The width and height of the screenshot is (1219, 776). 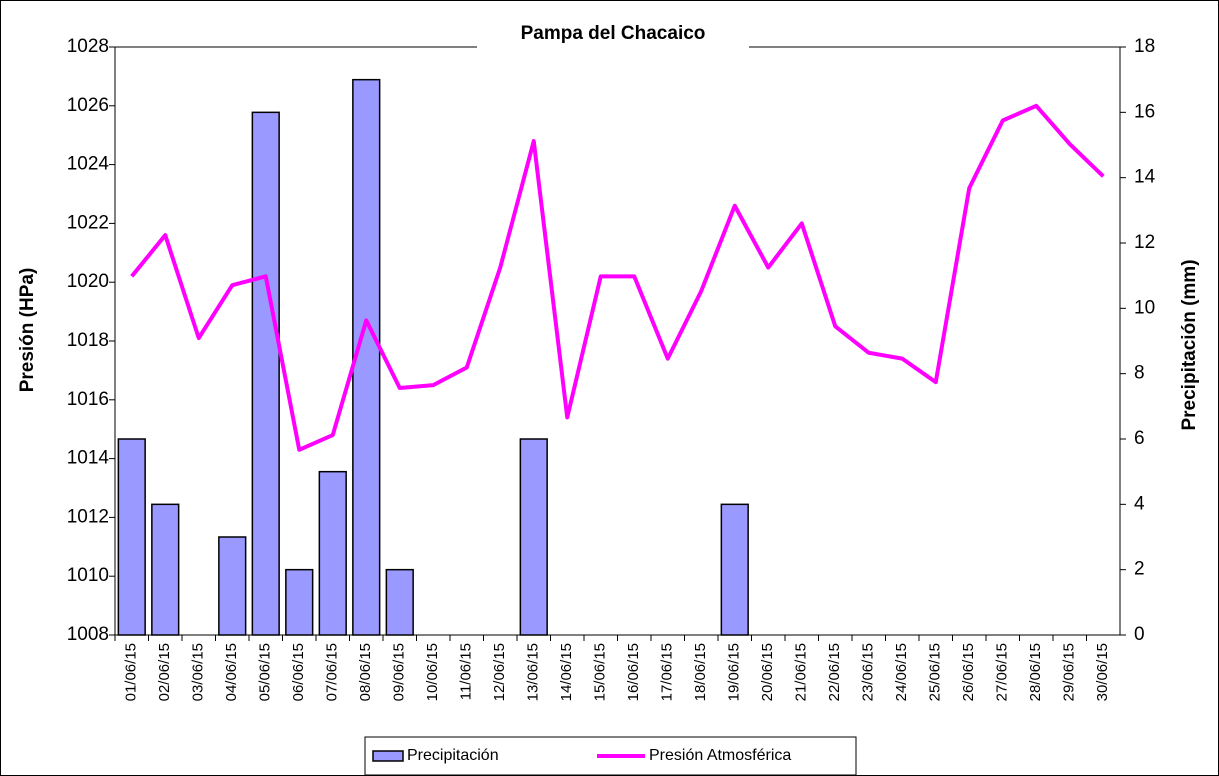 What do you see at coordinates (901, 672) in the screenshot?
I see `x-tick-label: 24/06/15` at bounding box center [901, 672].